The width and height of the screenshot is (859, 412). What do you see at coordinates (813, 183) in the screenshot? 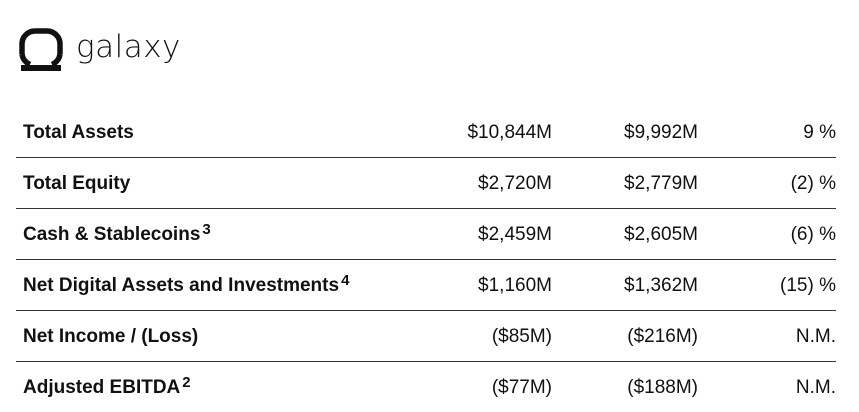
I see `change-value: (2) %` at bounding box center [813, 183].